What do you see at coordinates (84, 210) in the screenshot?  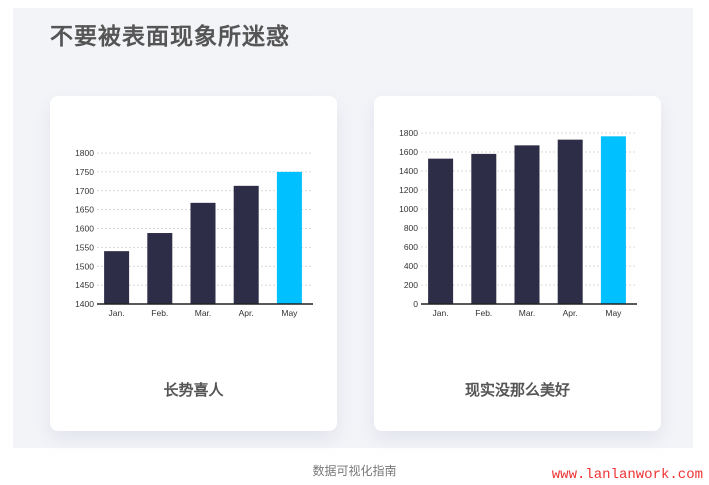 I see `y-tick-label: 1650` at bounding box center [84, 210].